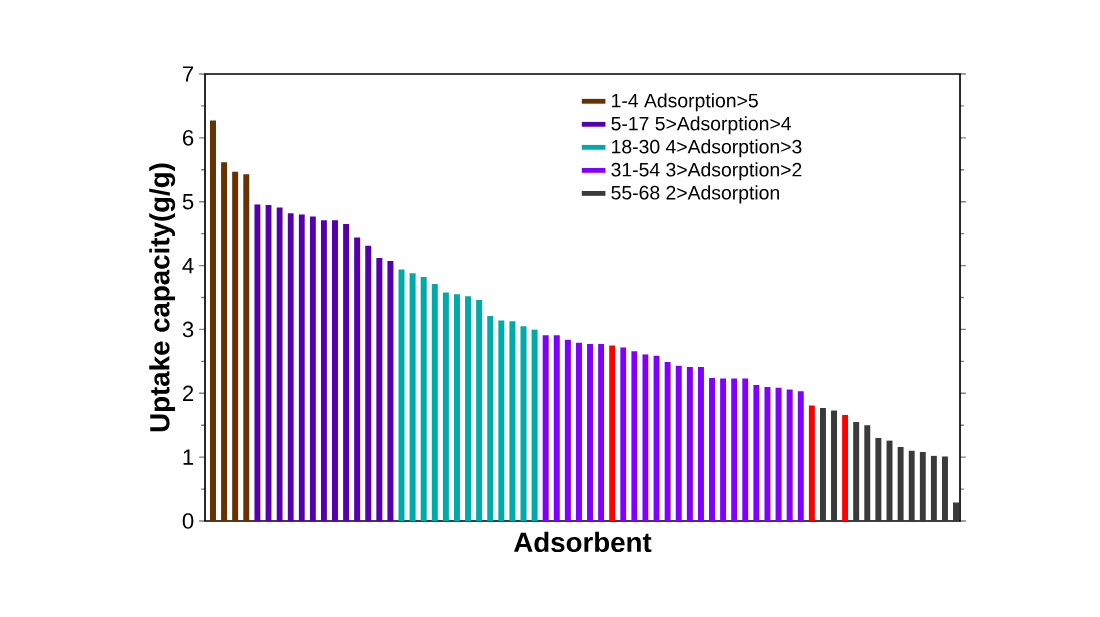  Describe the element at coordinates (188, 393) in the screenshot. I see `y-tick-label: 2` at that location.